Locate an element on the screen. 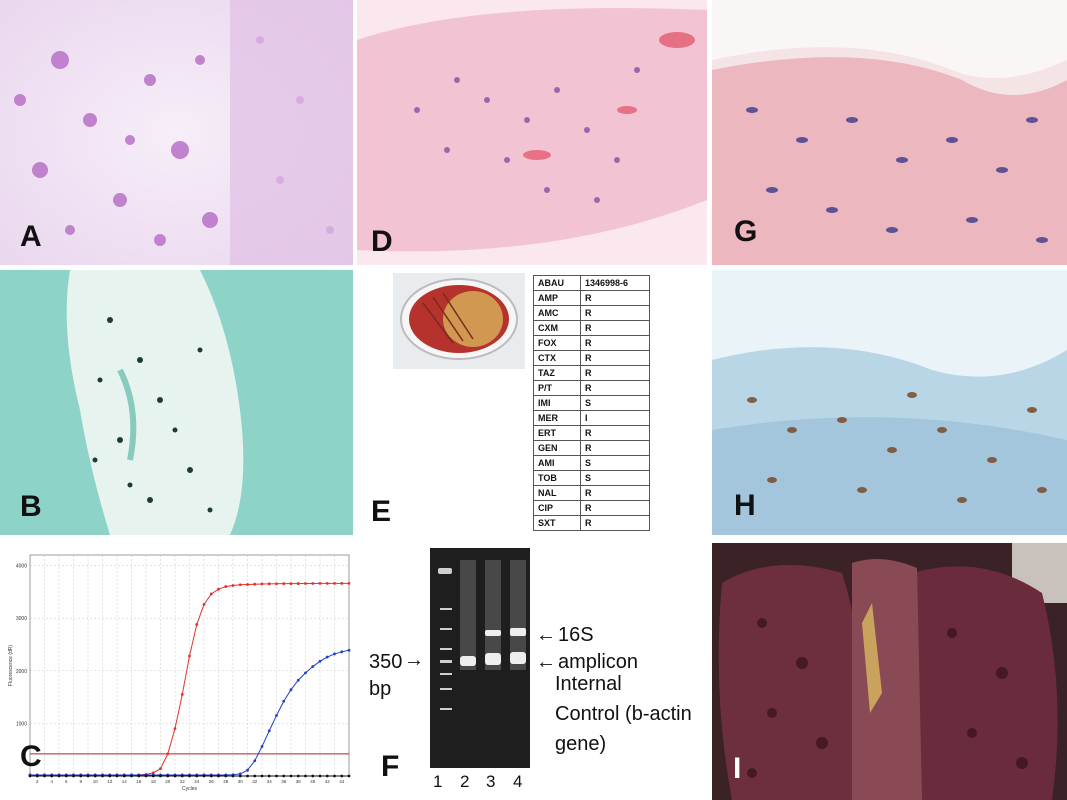 This screenshot has height=800, width=1067. lane-label: 3 is located at coordinates (491, 781).